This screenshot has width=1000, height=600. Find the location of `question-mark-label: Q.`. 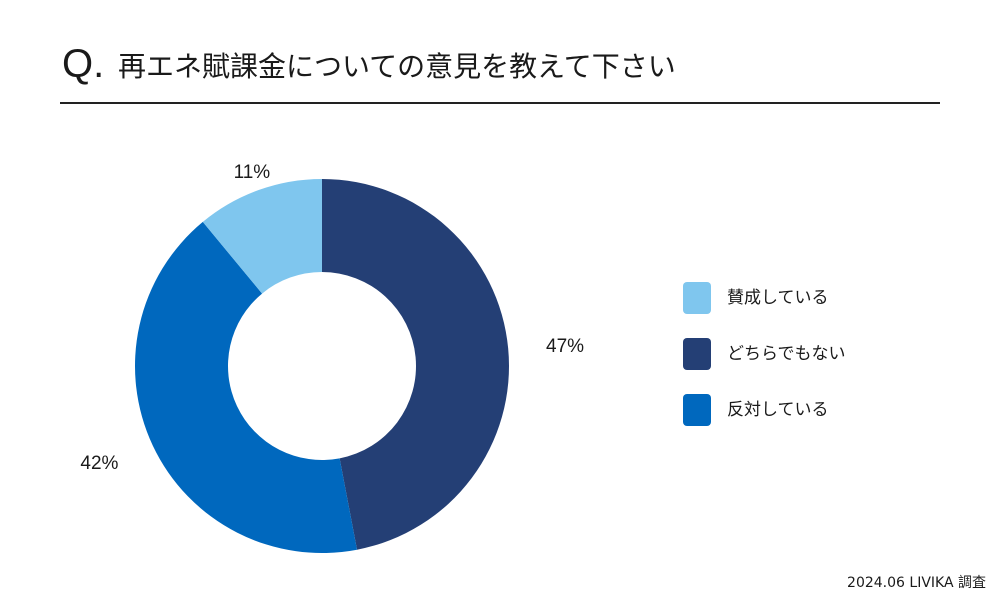

question-mark-label: Q. is located at coordinates (83, 64).